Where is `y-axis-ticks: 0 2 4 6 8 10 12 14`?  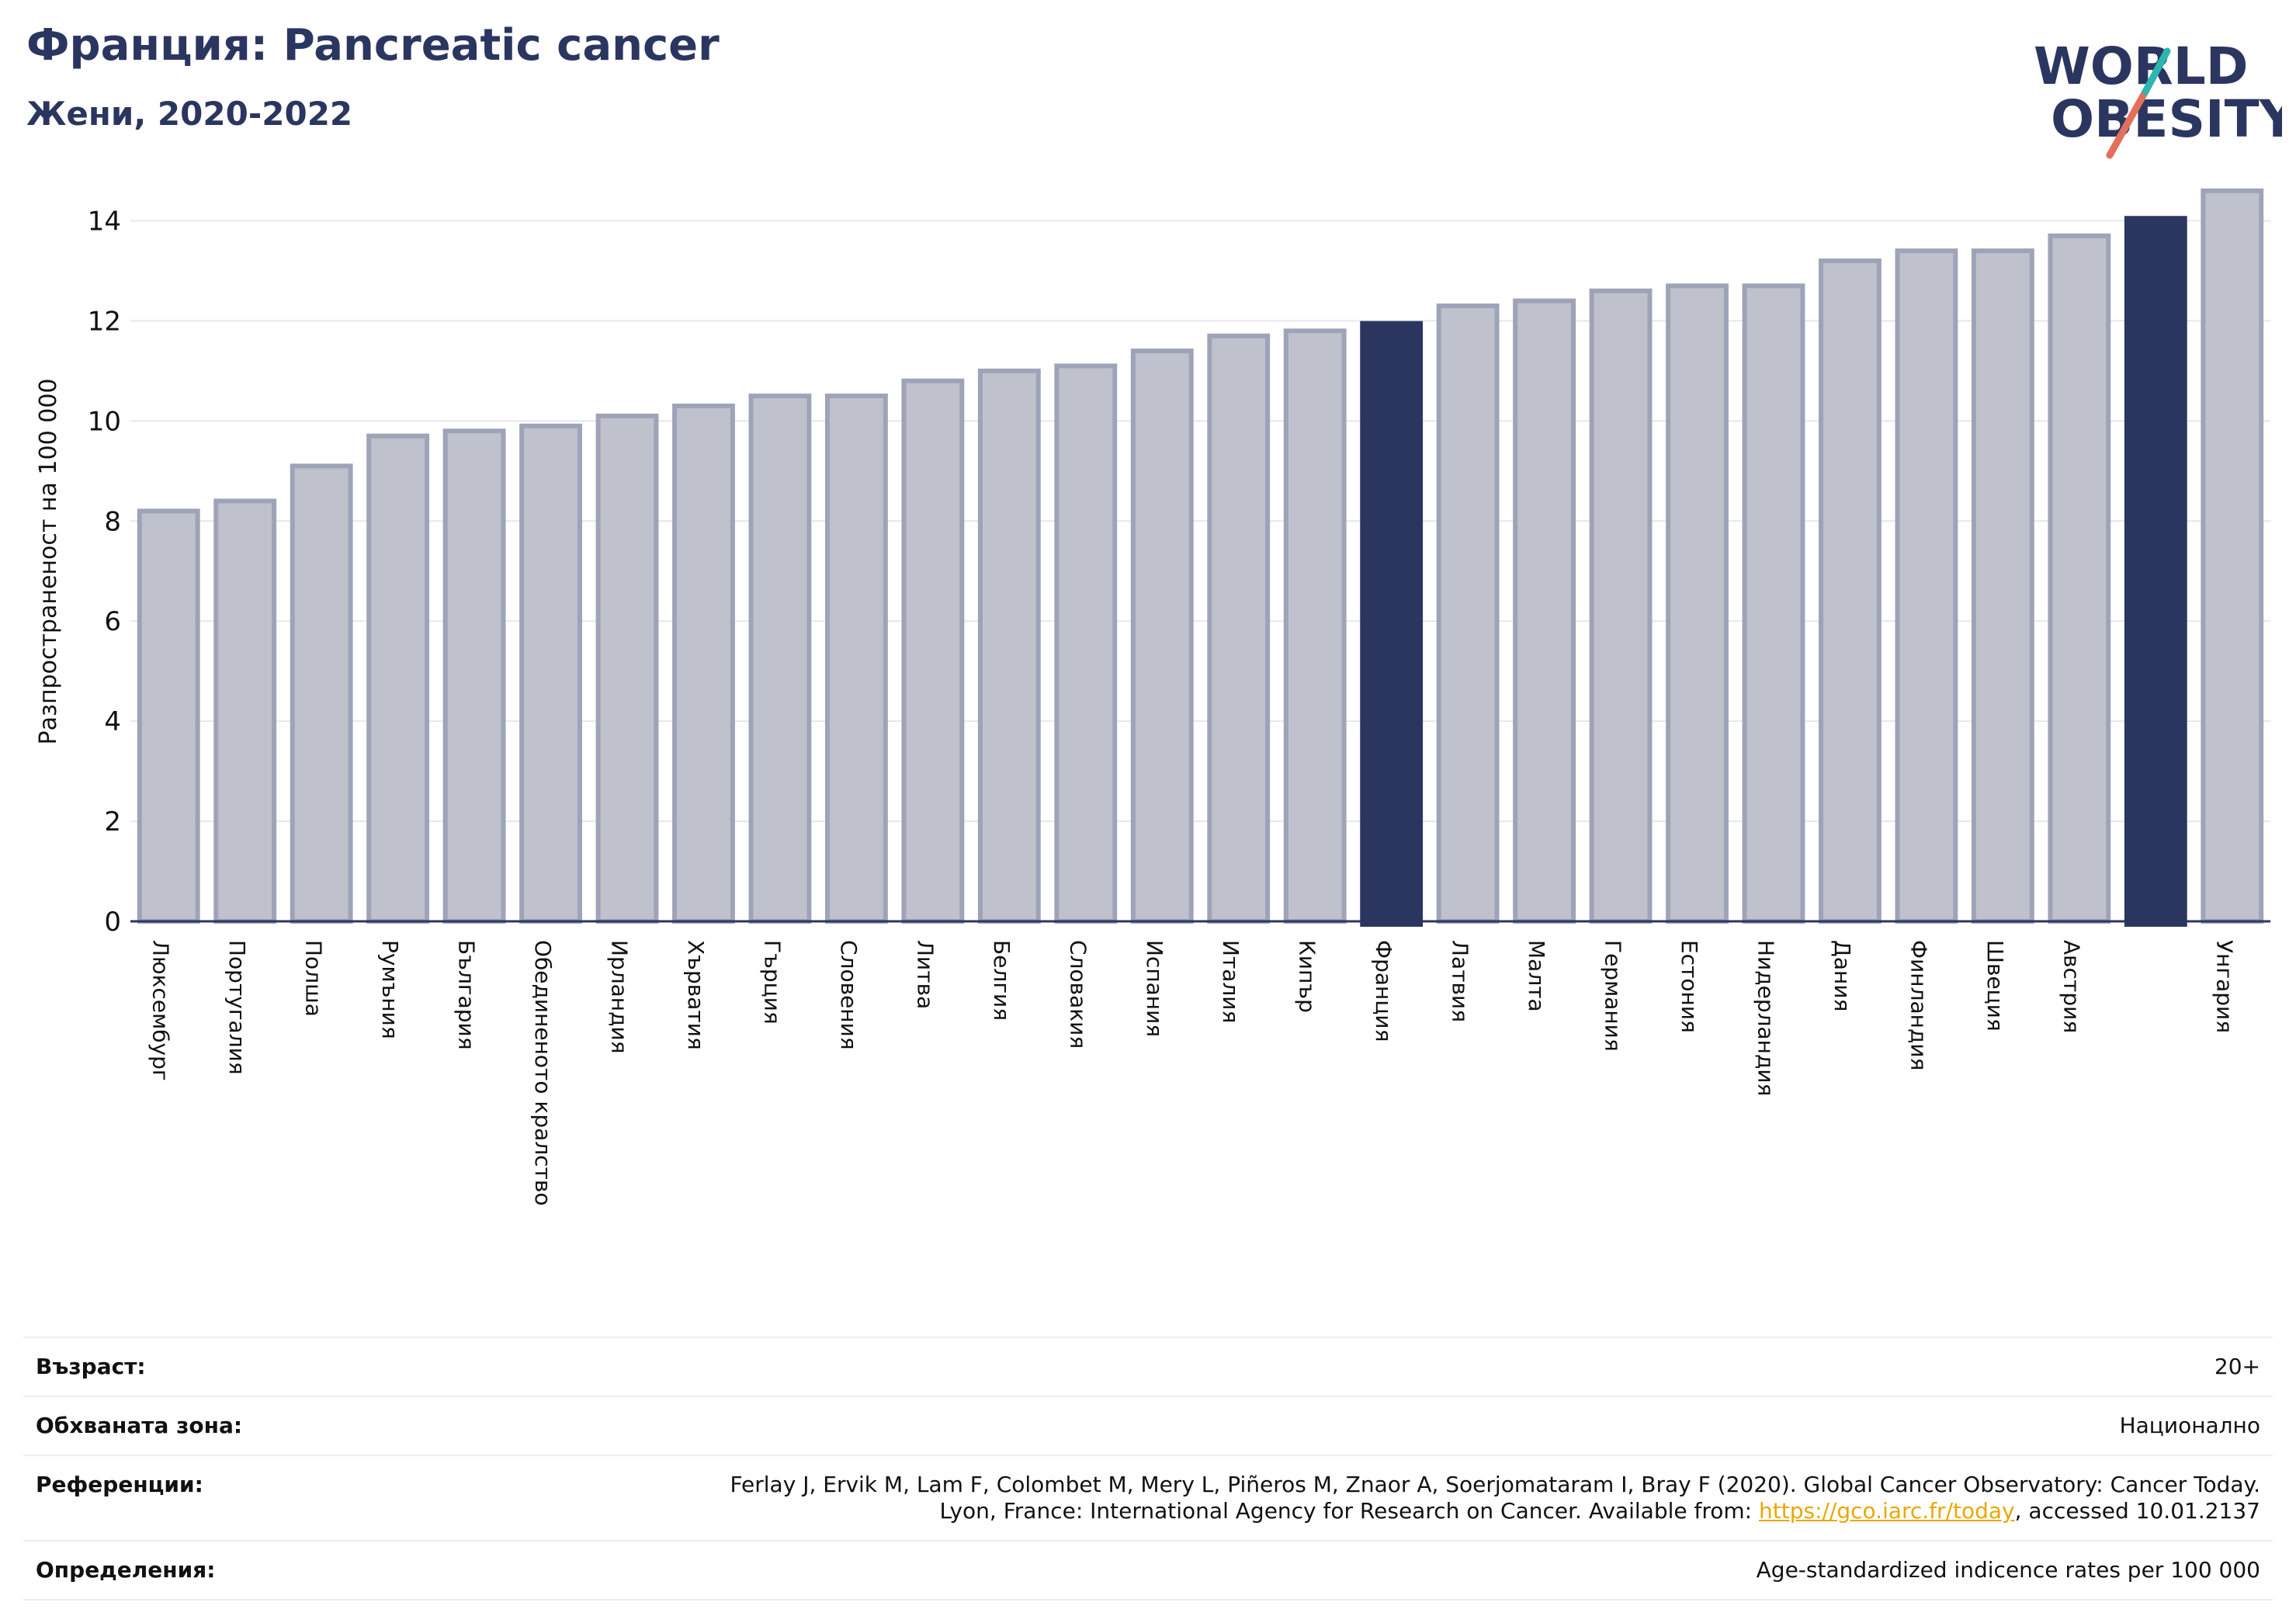
y-axis-ticks: 0 2 4 6 8 10 12 14 is located at coordinates (104, 572).